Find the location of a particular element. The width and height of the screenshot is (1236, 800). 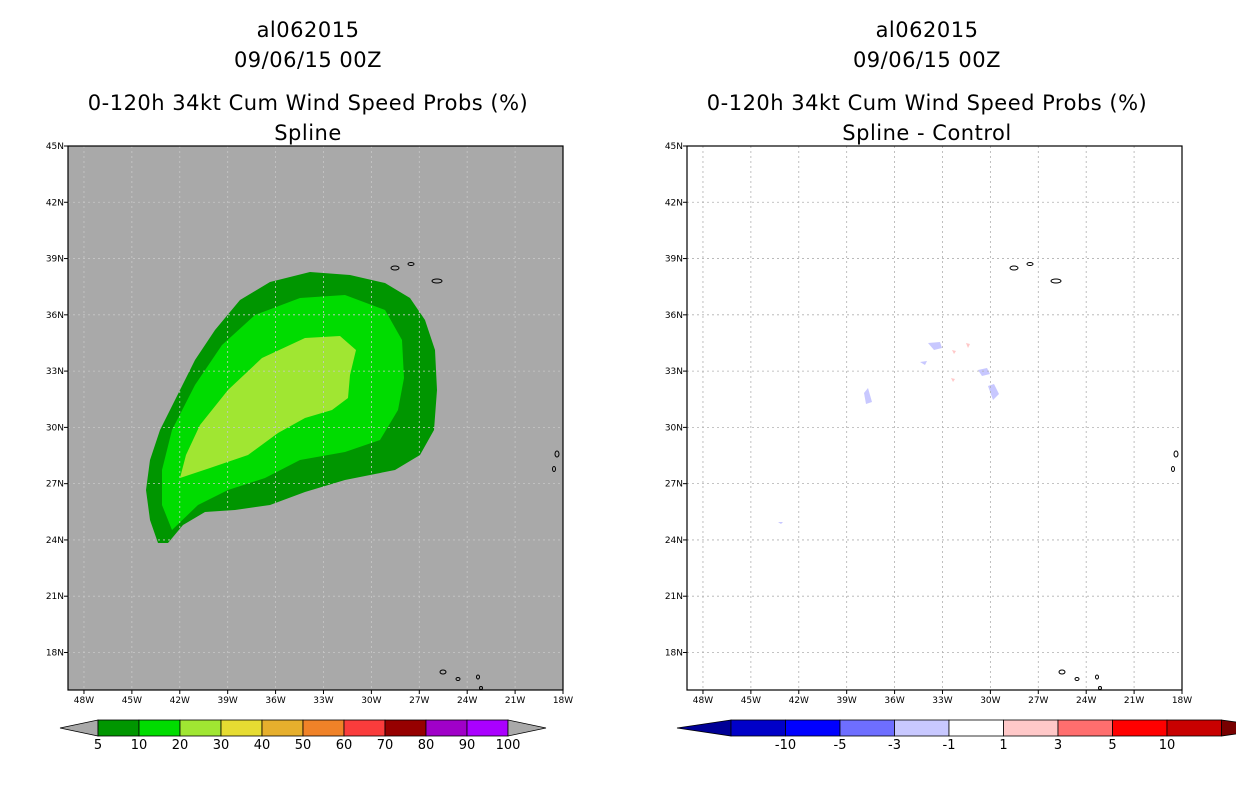

colorbar-label: 30 is located at coordinates (221, 745).